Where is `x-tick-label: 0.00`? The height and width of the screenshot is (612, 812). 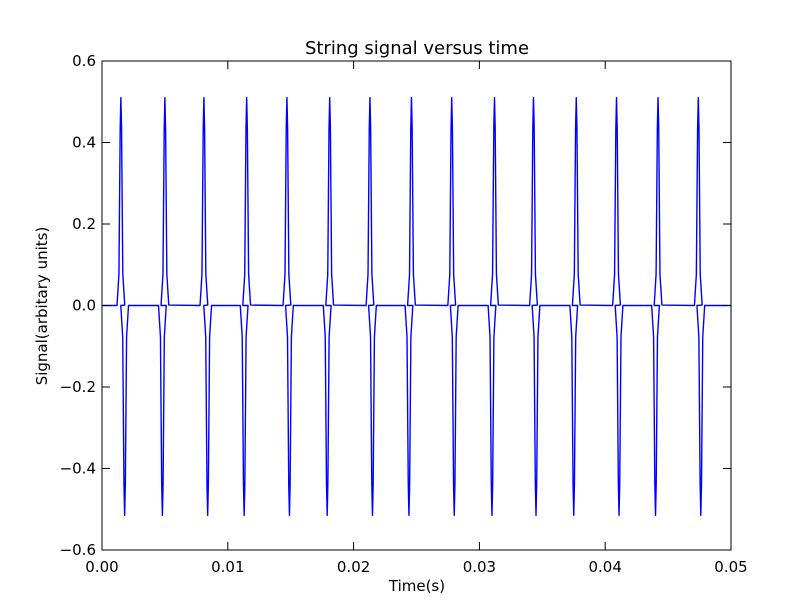
x-tick-label: 0.00 is located at coordinates (101, 567).